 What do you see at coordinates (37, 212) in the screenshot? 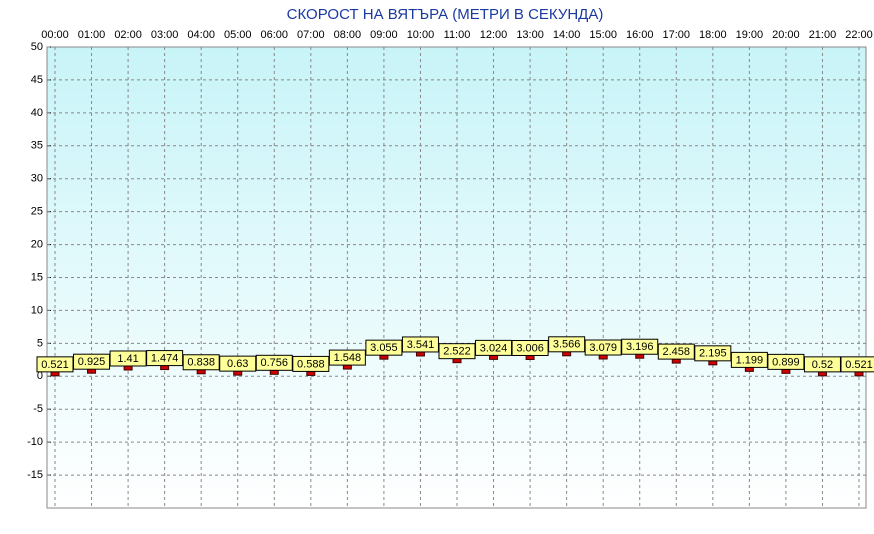
I see `y-tick-label: 25` at bounding box center [37, 212].